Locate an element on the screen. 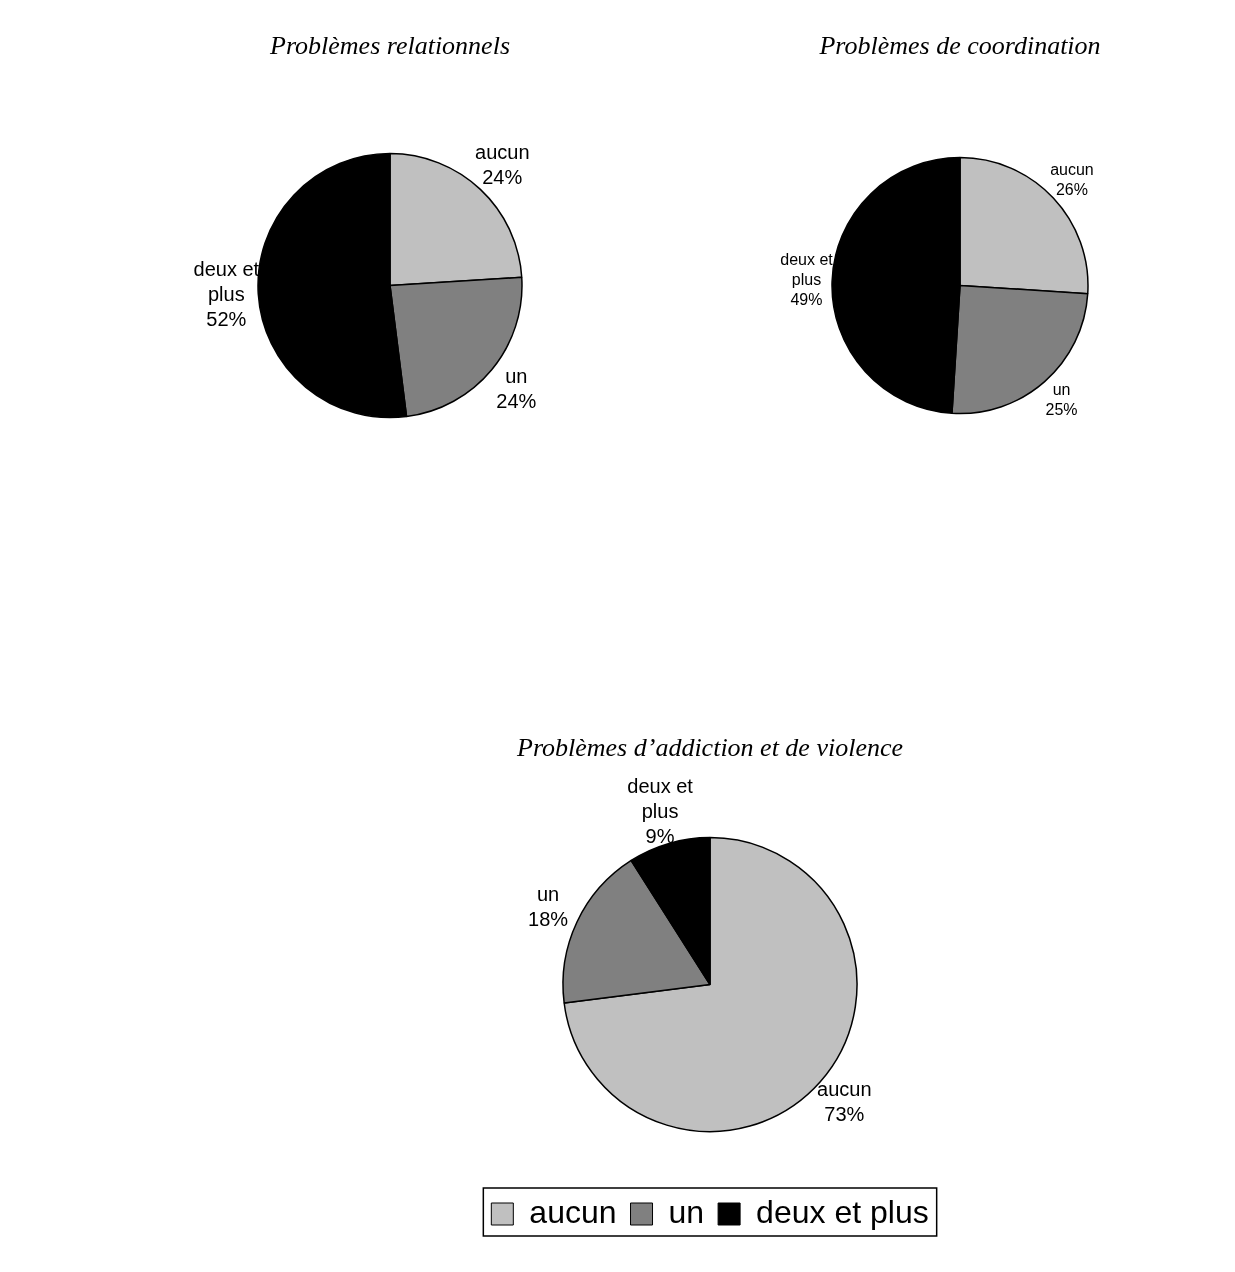 This screenshot has height=1272, width=1235. data-label: 26% is located at coordinates (1071, 189).